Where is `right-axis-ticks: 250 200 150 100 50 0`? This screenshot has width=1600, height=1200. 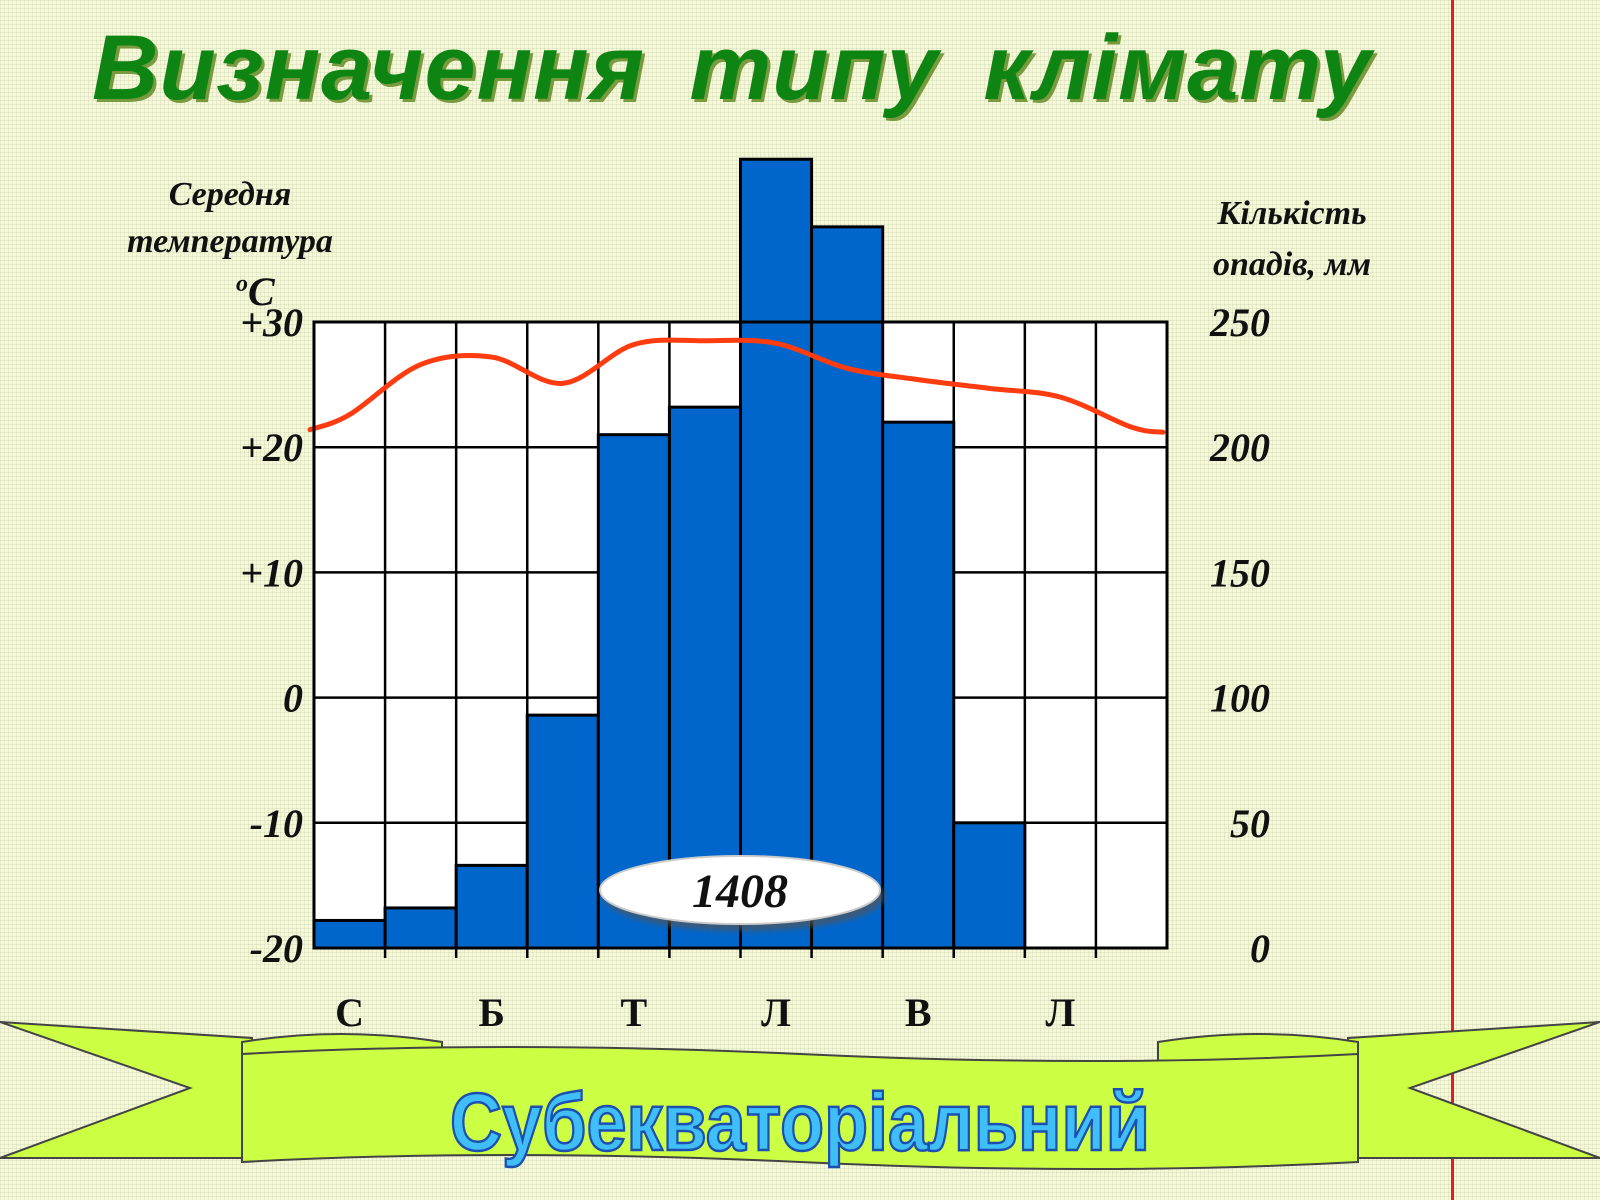
right-axis-ticks: 250 200 150 100 50 0 is located at coordinates (1239, 635).